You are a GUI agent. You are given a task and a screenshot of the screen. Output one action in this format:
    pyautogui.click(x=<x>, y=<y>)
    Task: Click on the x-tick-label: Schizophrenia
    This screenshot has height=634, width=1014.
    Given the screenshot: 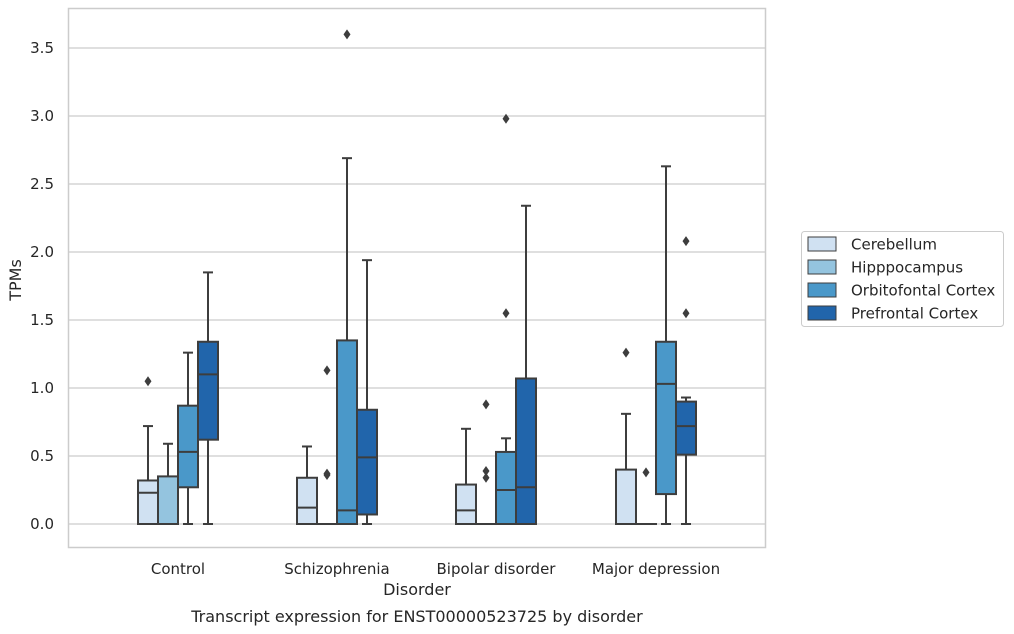 What is the action you would take?
    pyautogui.click(x=336, y=569)
    